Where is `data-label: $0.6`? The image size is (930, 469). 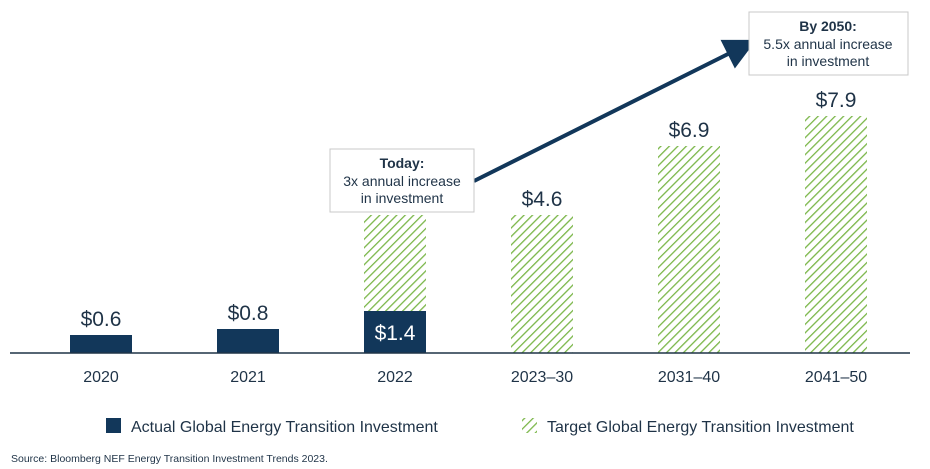
data-label: $0.6 is located at coordinates (101, 319).